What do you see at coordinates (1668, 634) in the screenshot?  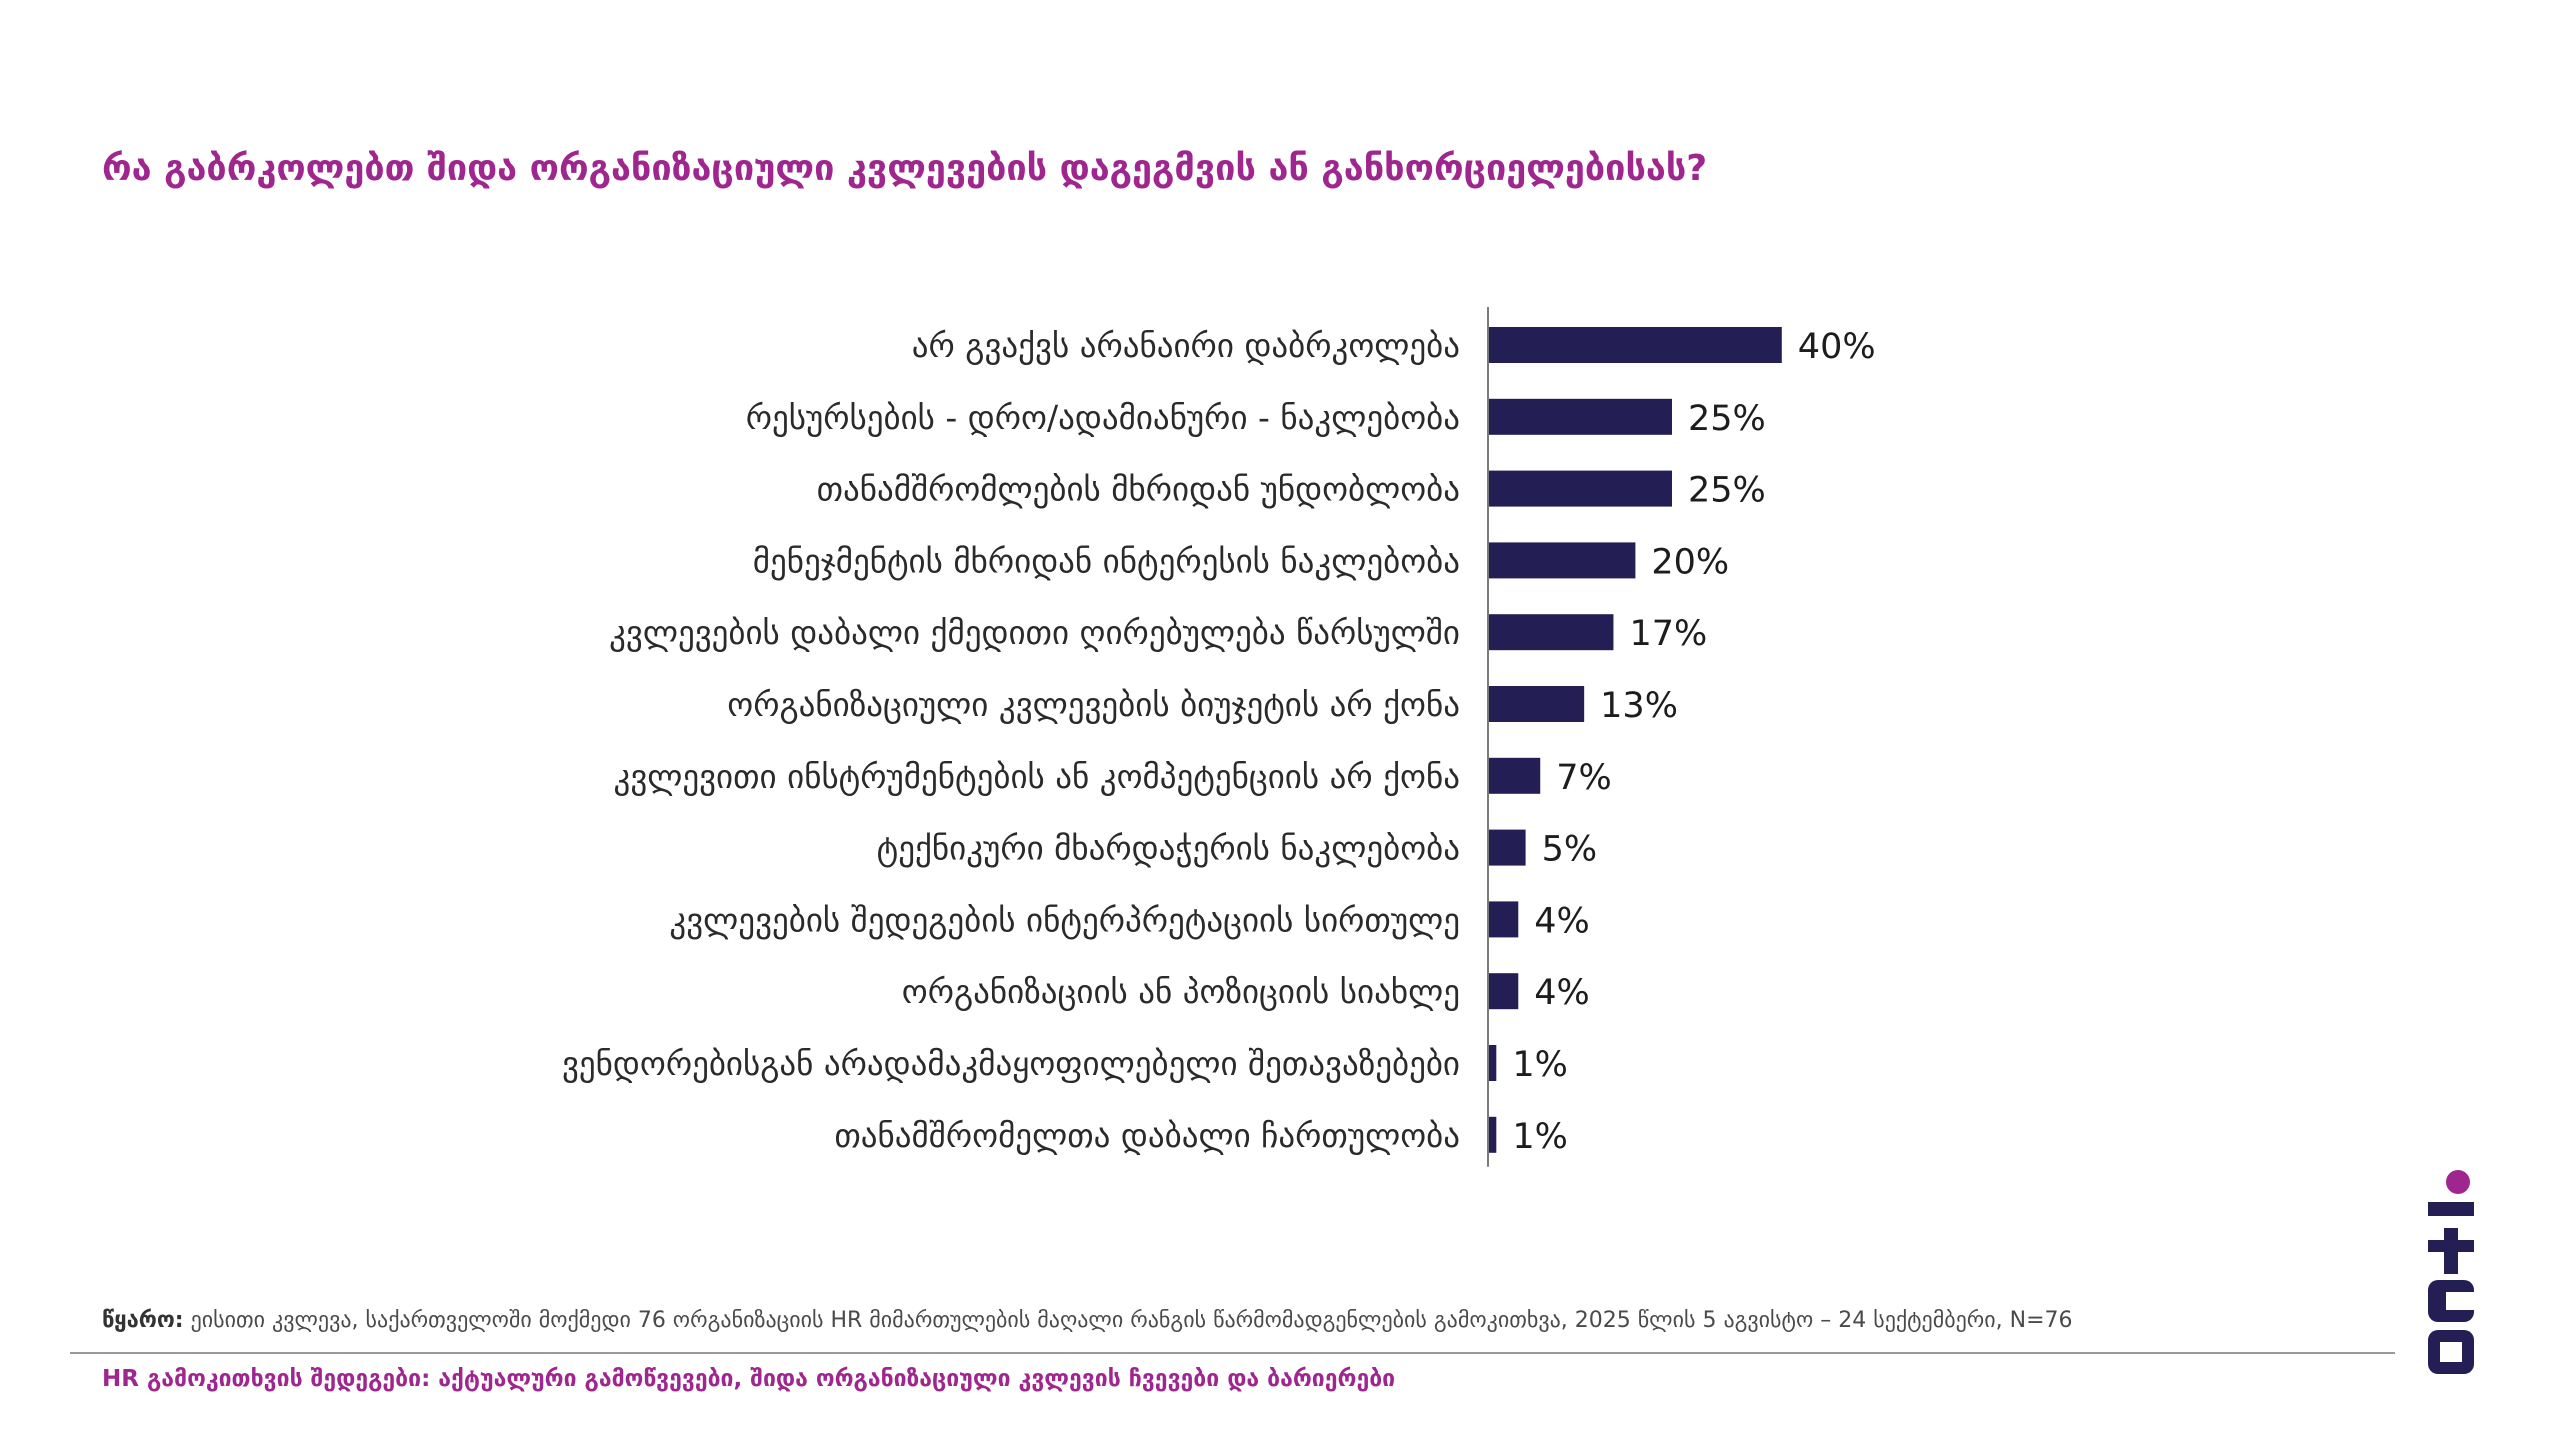 I see `value-label: 17%` at bounding box center [1668, 634].